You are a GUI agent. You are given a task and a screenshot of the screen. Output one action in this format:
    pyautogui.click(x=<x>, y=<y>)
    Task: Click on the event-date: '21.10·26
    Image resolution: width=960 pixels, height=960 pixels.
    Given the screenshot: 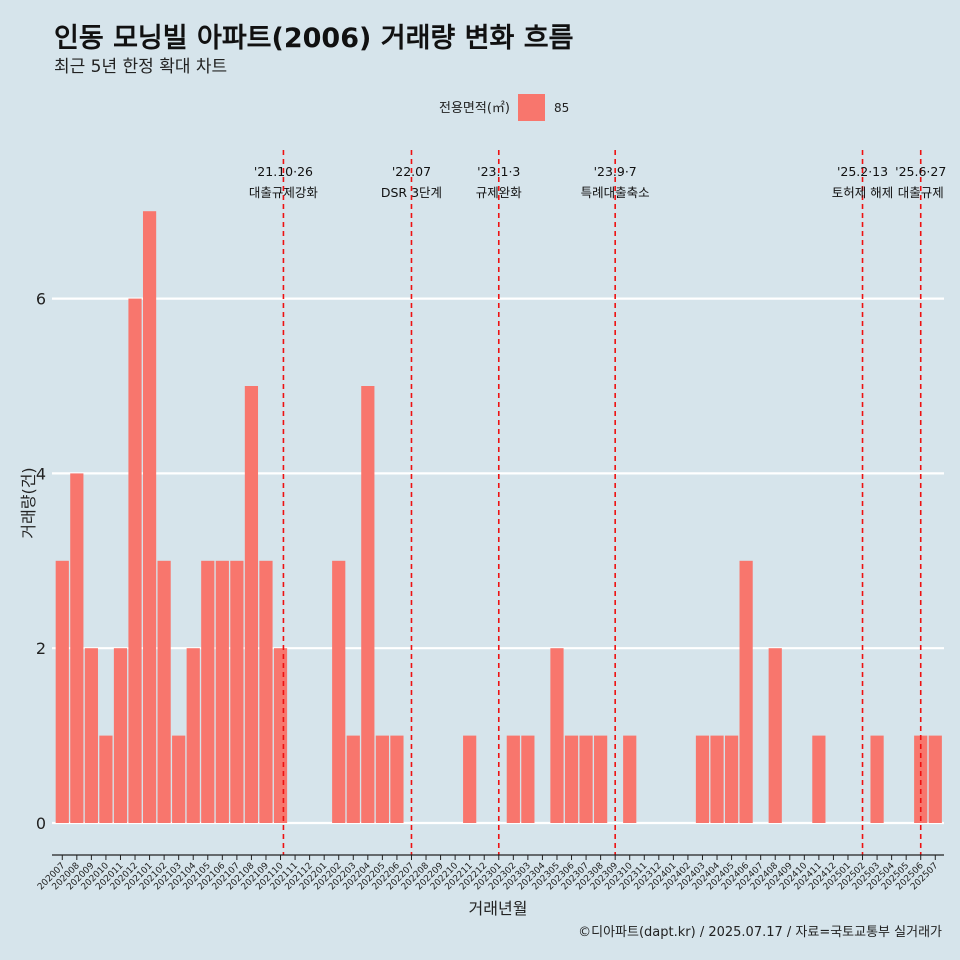 What is the action you would take?
    pyautogui.click(x=283, y=171)
    